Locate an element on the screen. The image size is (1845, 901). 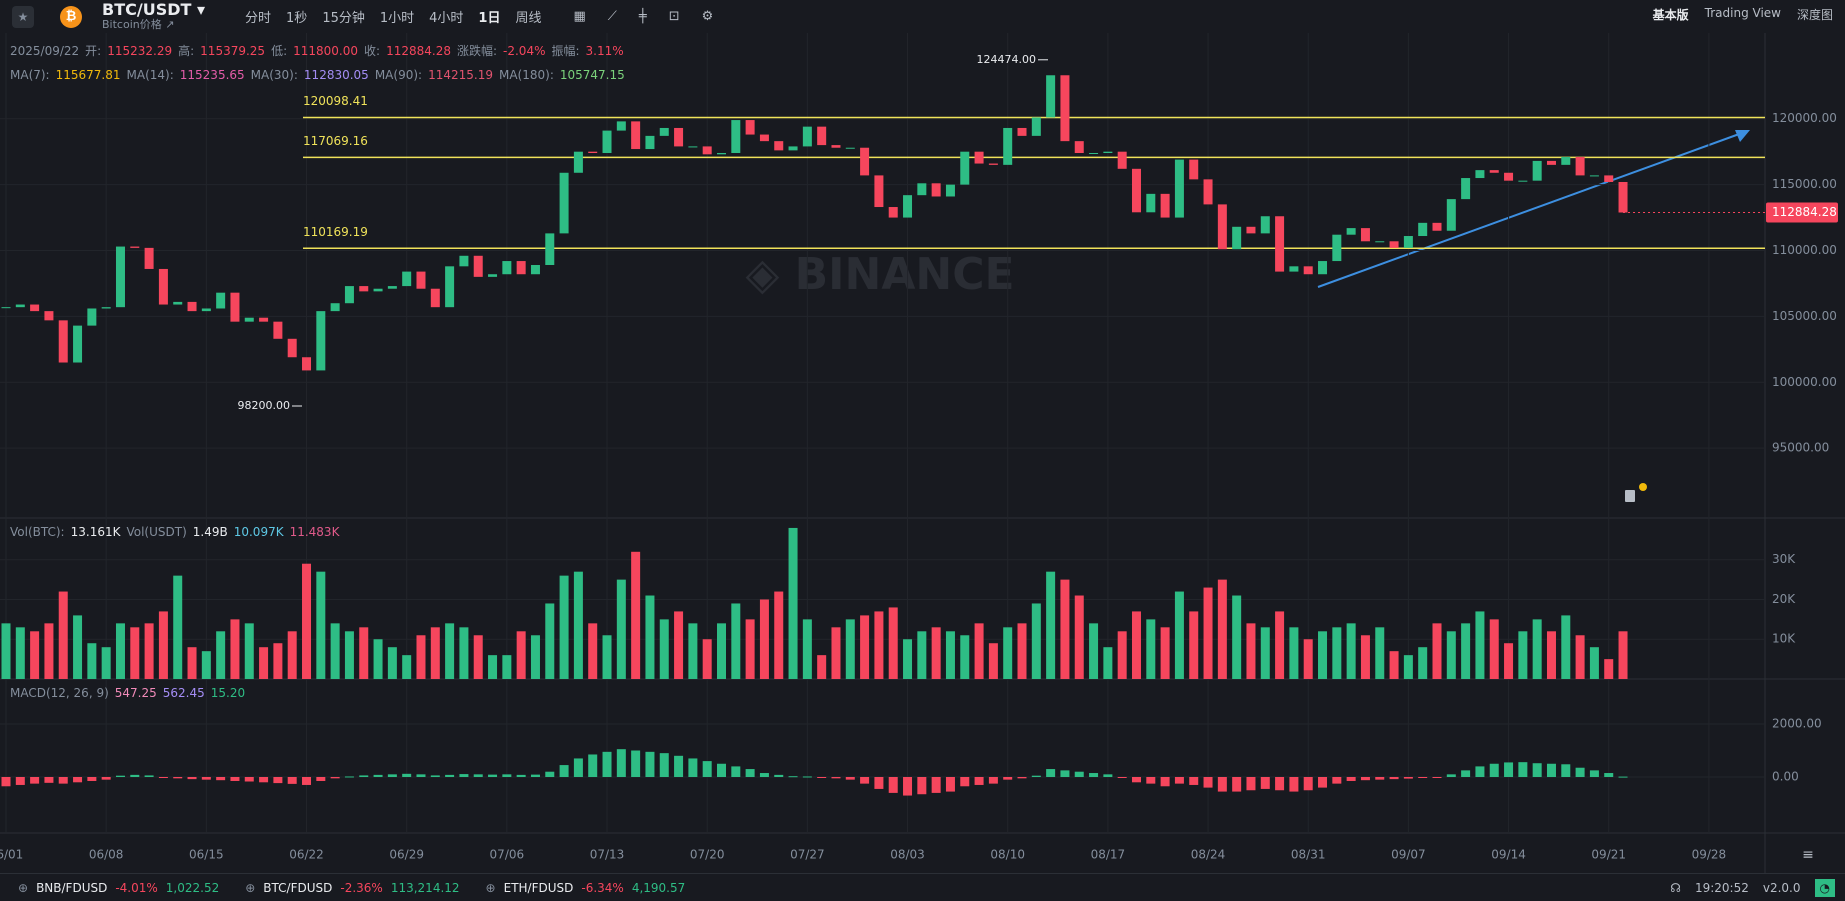
subtitle: Bitcoin价格 is located at coordinates (132, 24).